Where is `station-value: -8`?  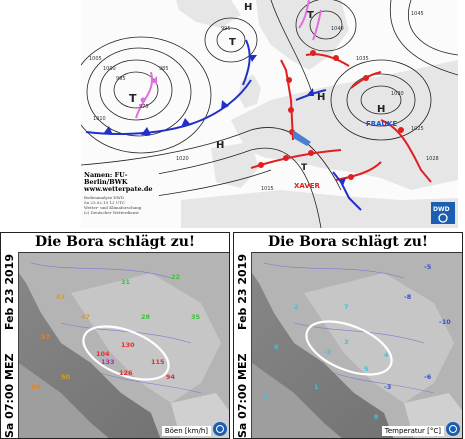 station-value: -8 is located at coordinates (408, 297).